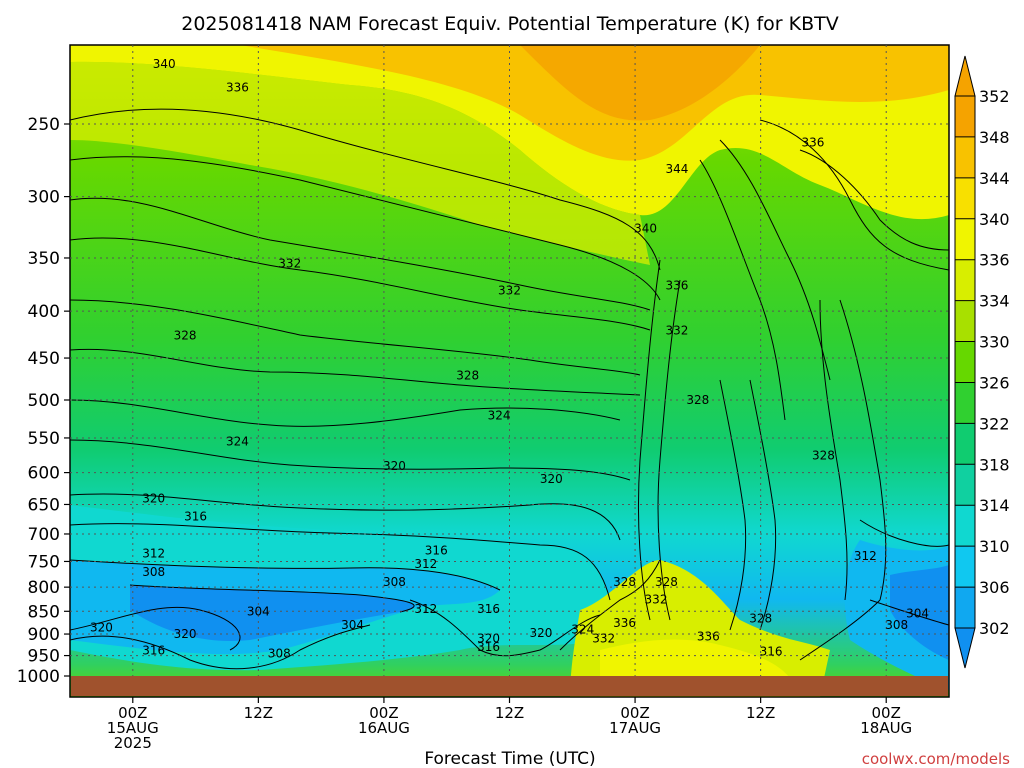  I want to click on colorbar-label: 326, so click(994, 382).